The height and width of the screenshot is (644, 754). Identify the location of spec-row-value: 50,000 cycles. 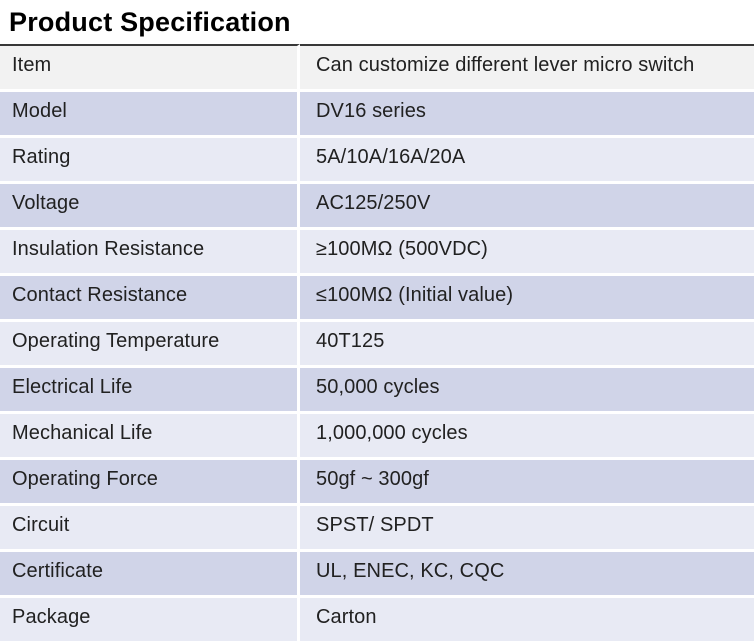
(527, 391).